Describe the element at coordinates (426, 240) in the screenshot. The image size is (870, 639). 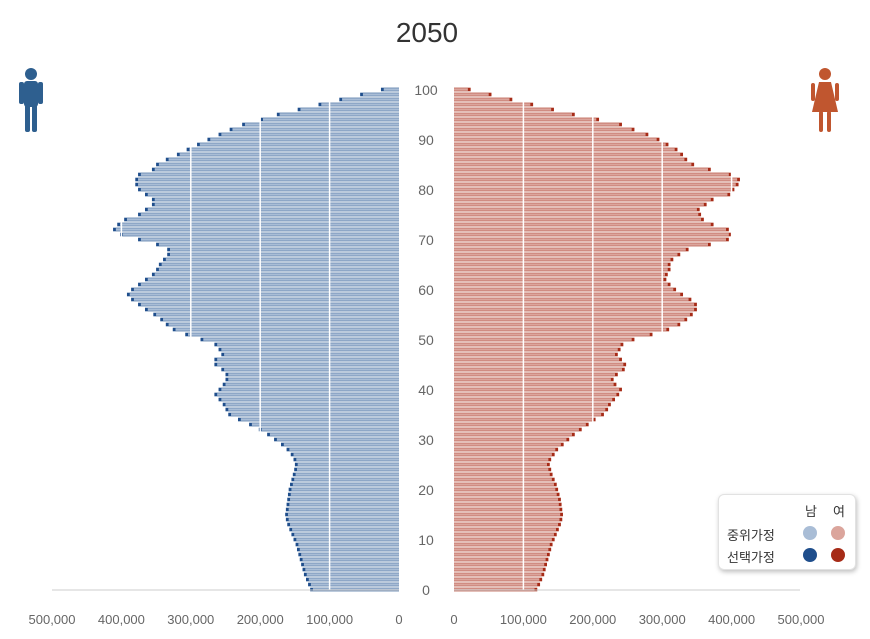
I see `age-tick: 70` at that location.